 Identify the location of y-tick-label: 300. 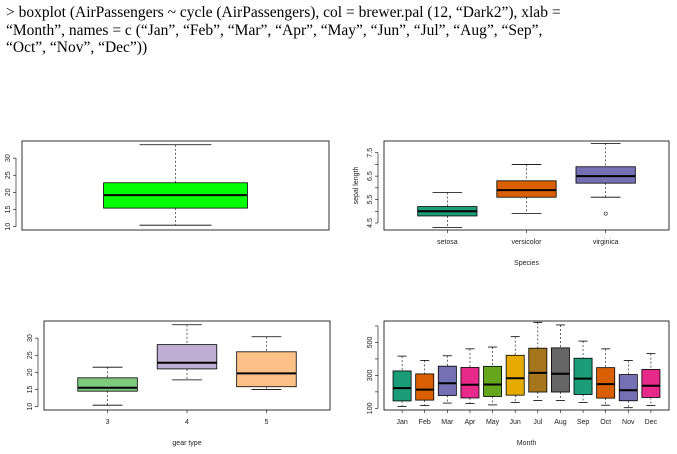
(370, 375).